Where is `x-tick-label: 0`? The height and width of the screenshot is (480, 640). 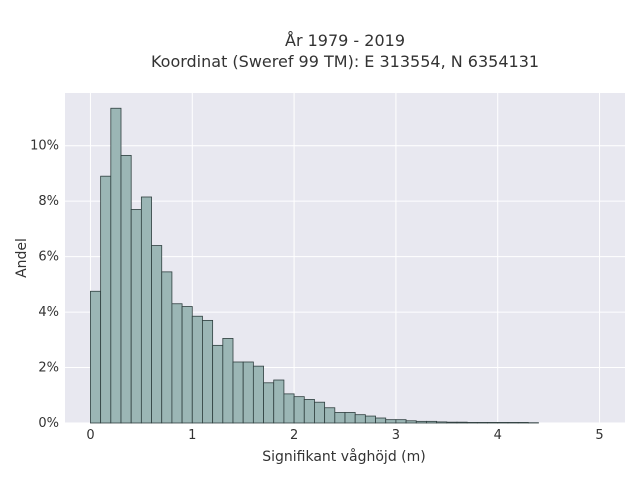
x-tick-label: 0 is located at coordinates (90, 435).